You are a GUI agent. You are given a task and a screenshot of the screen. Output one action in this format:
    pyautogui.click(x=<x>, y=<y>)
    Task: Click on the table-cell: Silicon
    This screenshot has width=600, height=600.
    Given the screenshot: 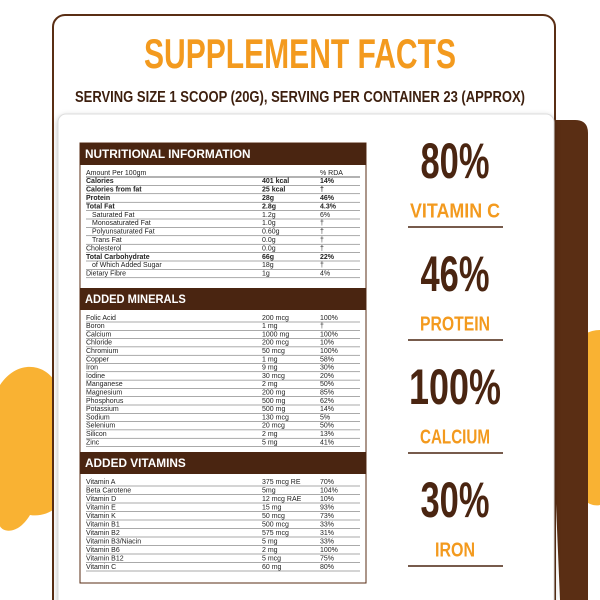 What is the action you would take?
    pyautogui.click(x=96, y=434)
    